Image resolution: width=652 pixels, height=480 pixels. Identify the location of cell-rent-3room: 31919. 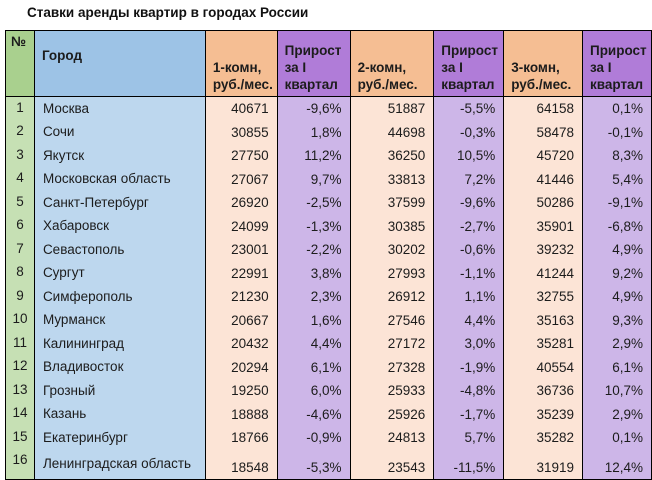
(543, 464).